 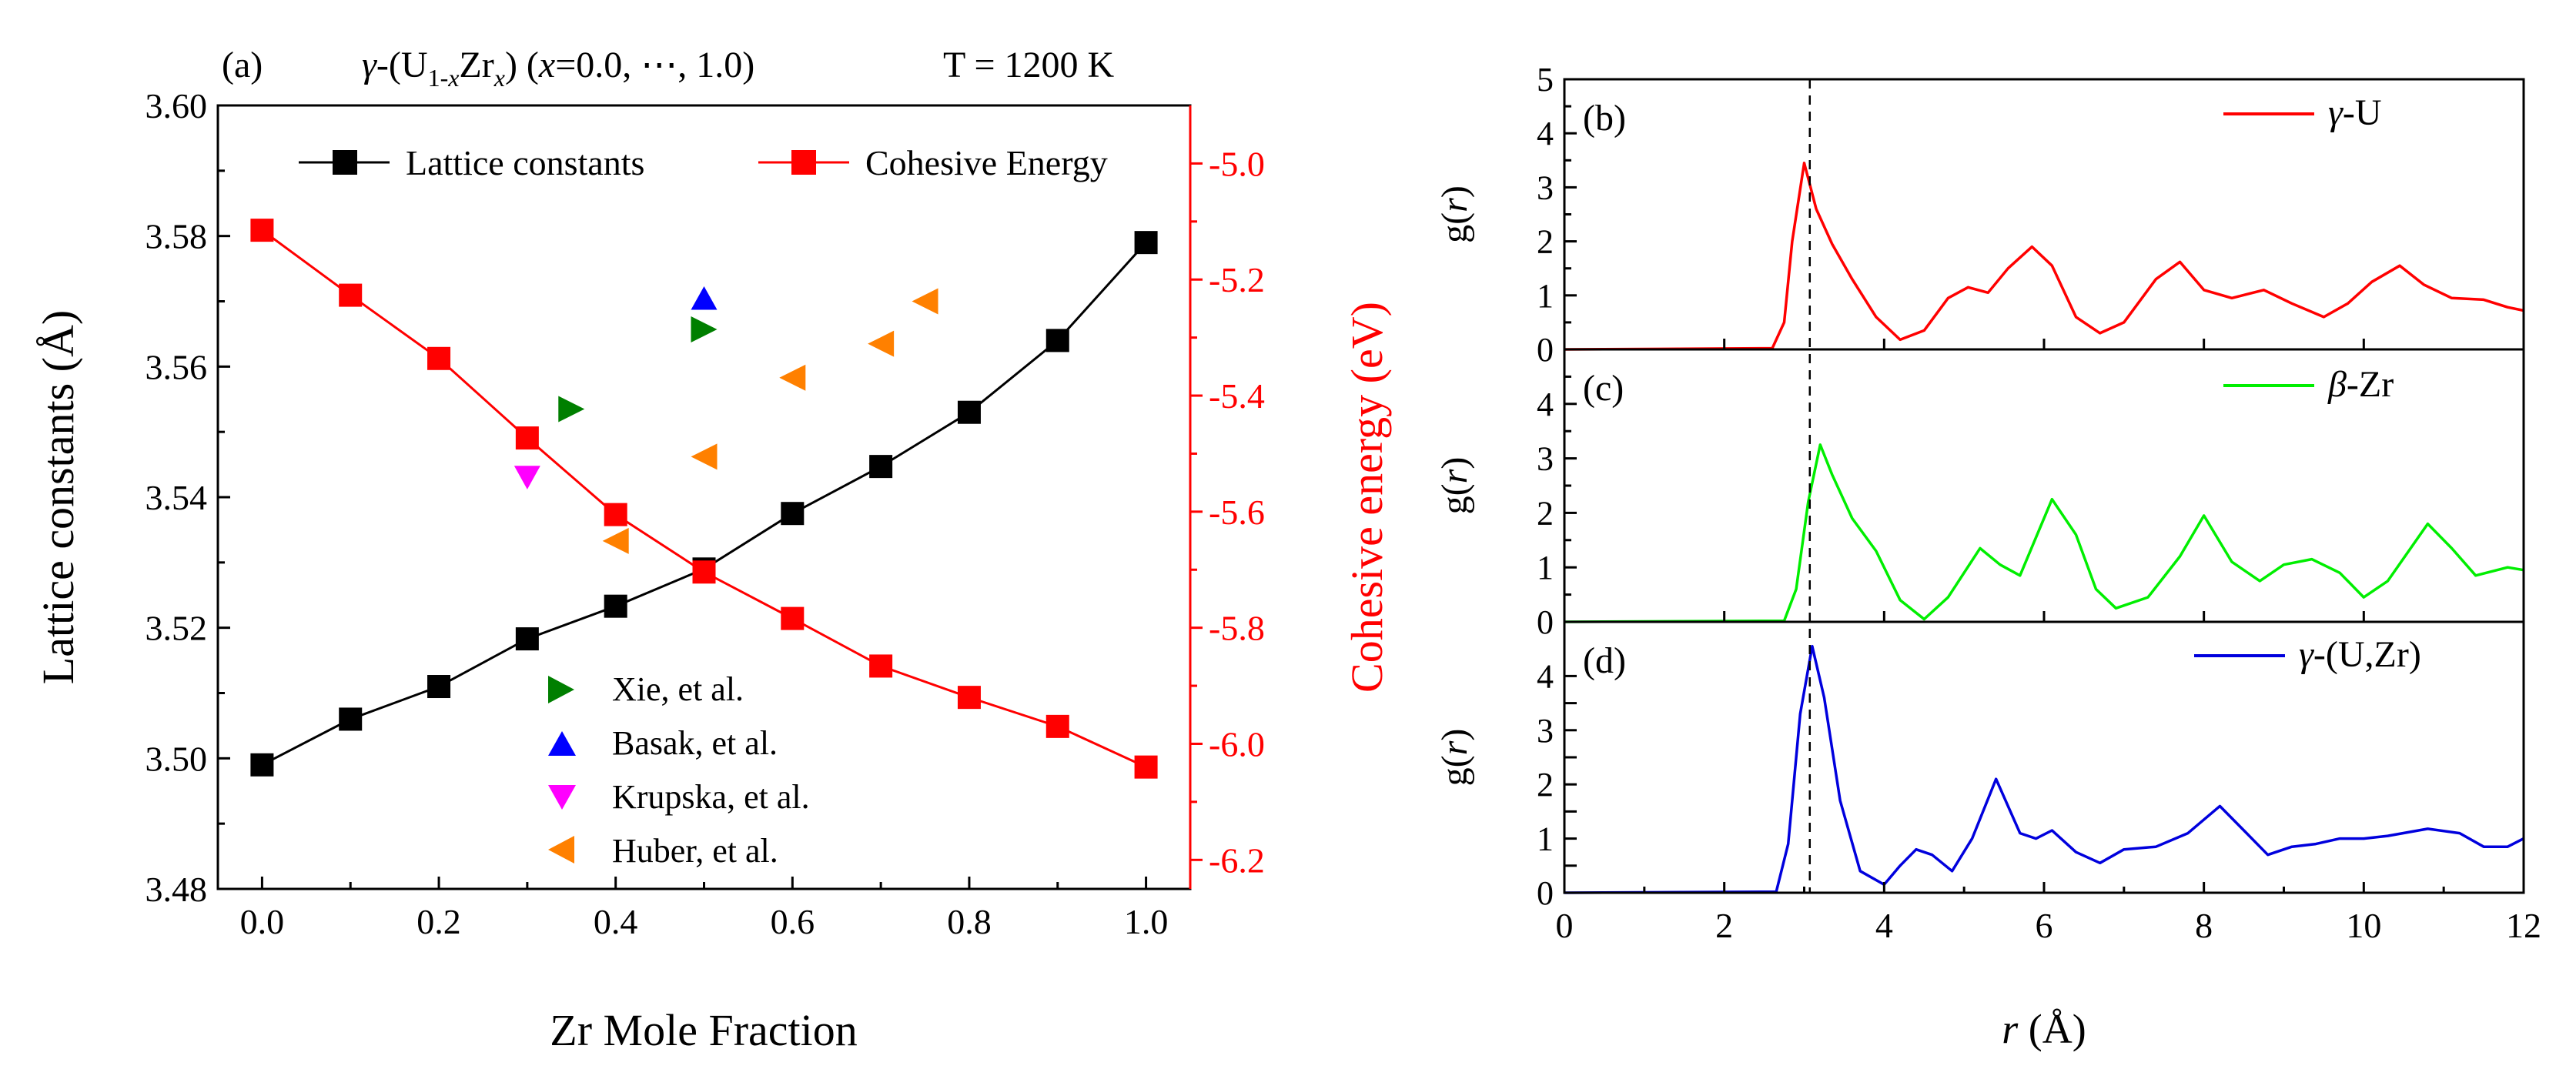 I want to click on ref-point-xie, so click(x=705, y=329).